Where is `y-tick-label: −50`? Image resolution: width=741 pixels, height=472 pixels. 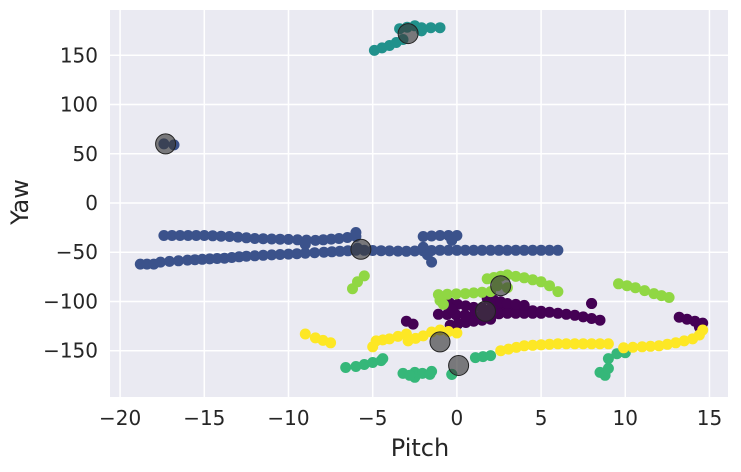 y-tick-label: −50 is located at coordinates (77, 252).